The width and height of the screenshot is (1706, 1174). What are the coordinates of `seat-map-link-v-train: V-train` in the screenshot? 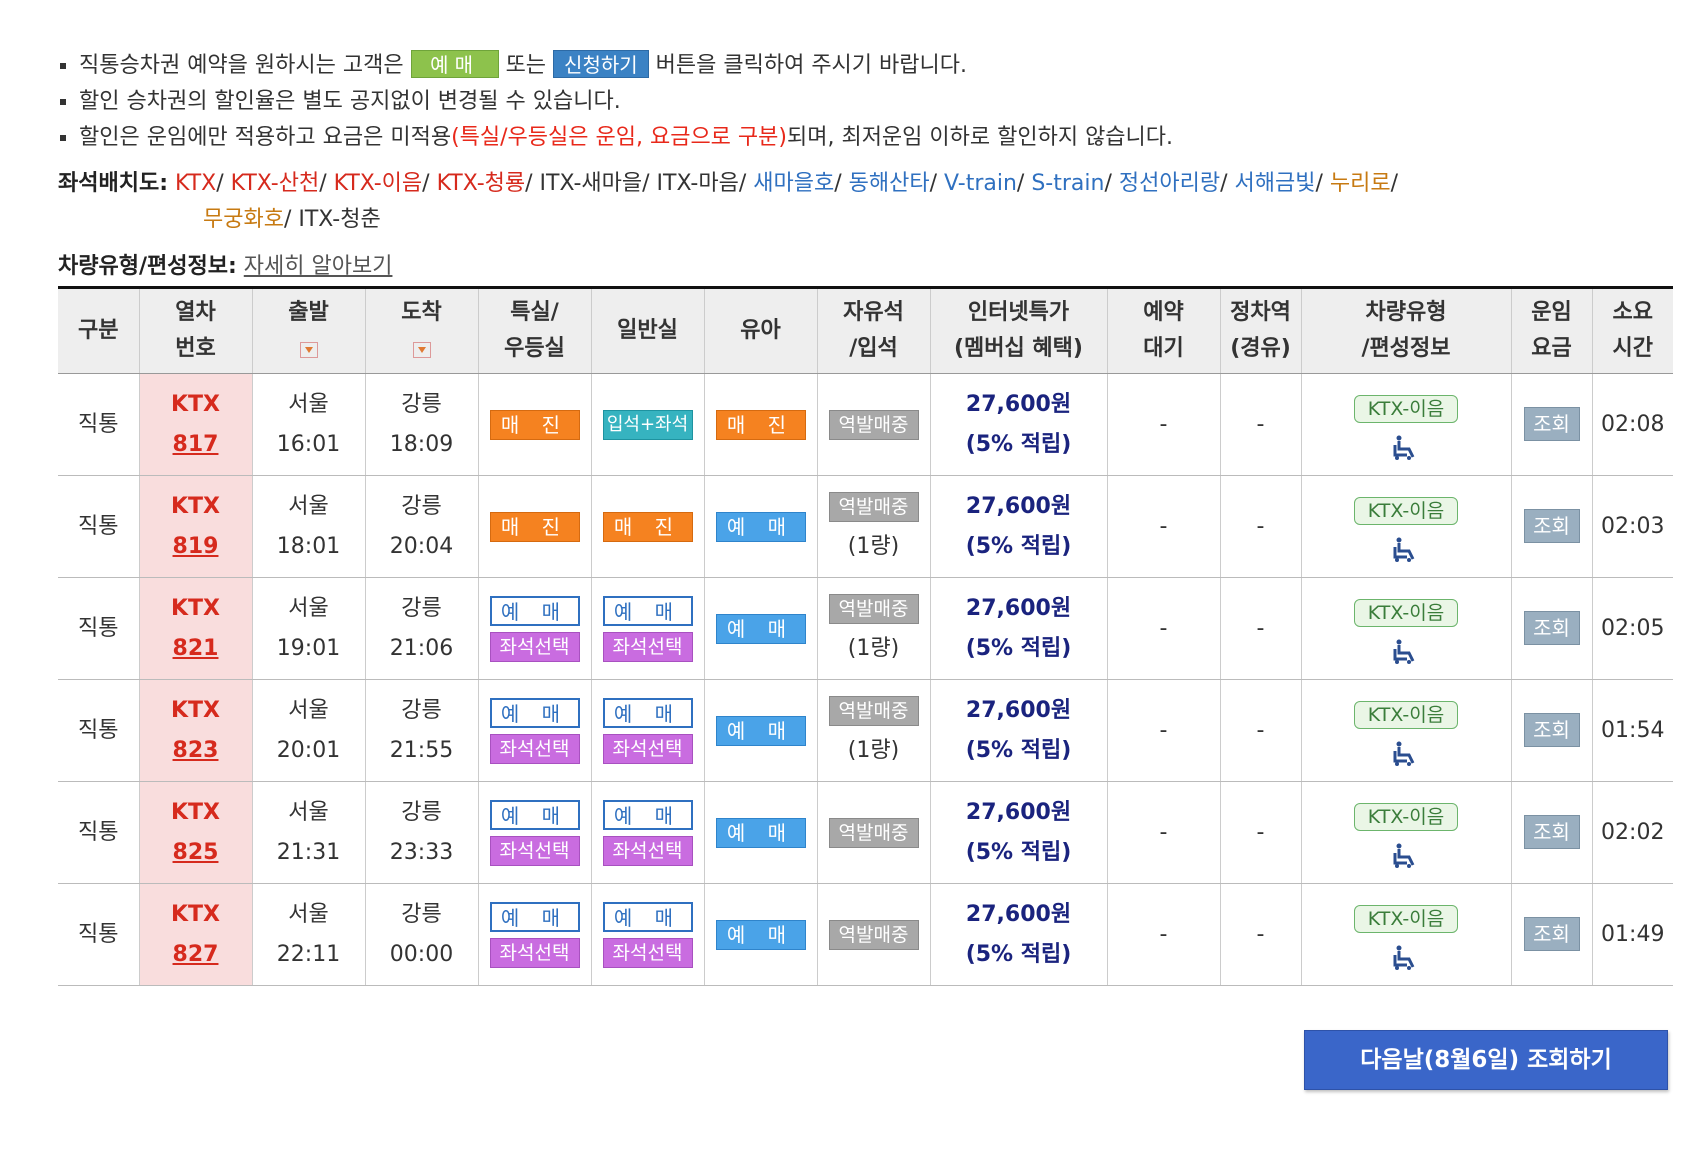 It's located at (980, 183).